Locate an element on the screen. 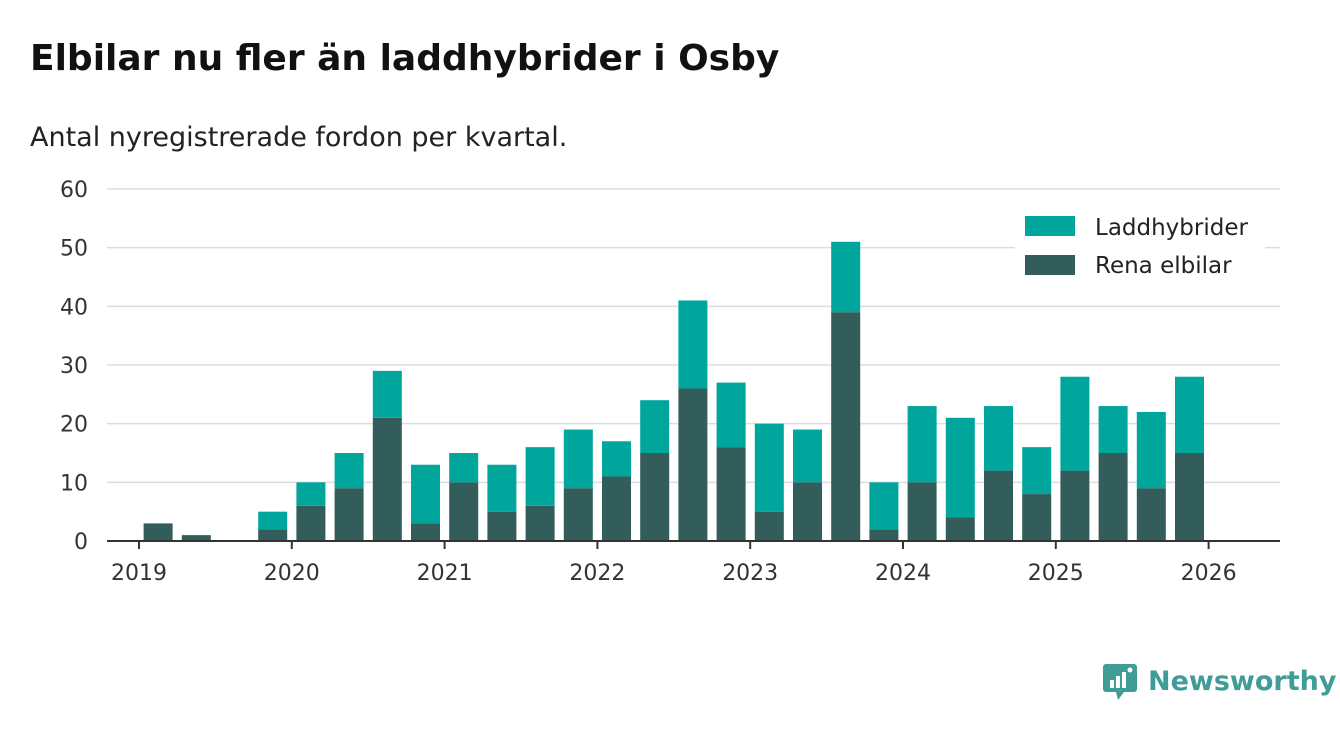 The width and height of the screenshot is (1340, 733). legend-swatch-rena-elbilar is located at coordinates (1050, 265).